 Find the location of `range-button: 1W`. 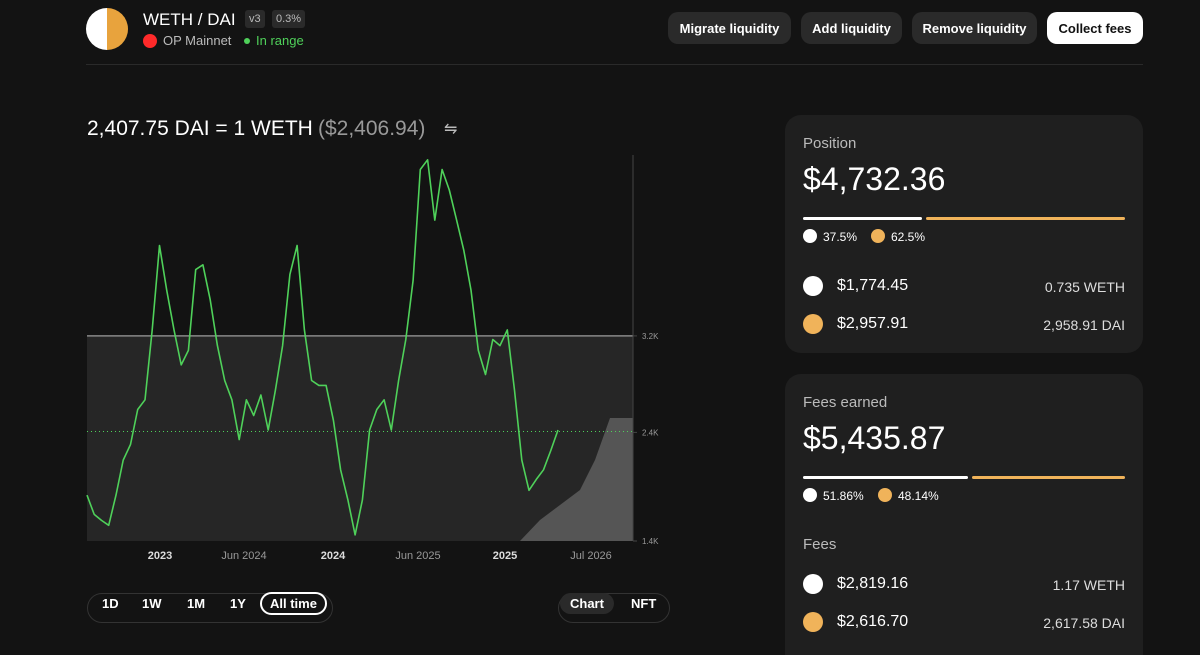

range-button: 1W is located at coordinates (152, 603).